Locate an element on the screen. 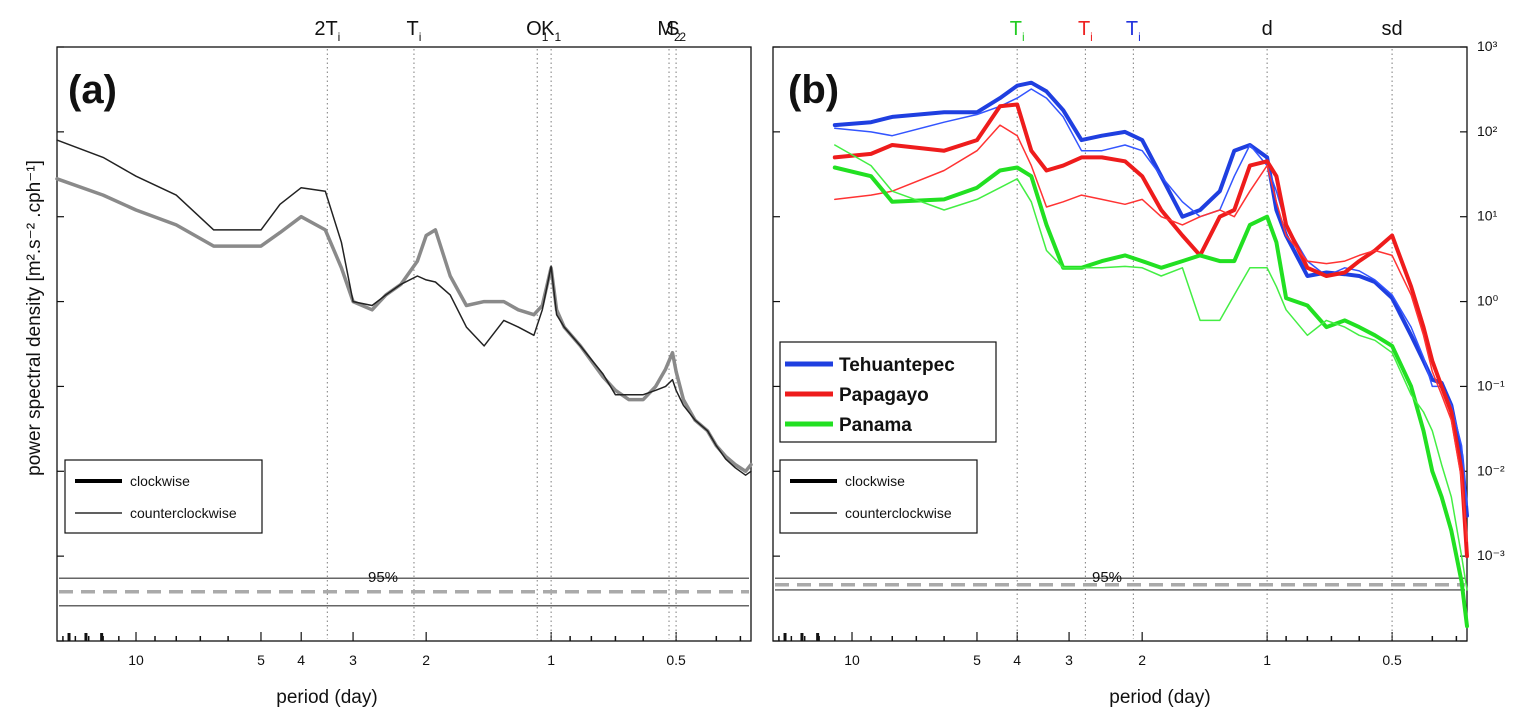  panel-a-legend-box is located at coordinates (163, 496).